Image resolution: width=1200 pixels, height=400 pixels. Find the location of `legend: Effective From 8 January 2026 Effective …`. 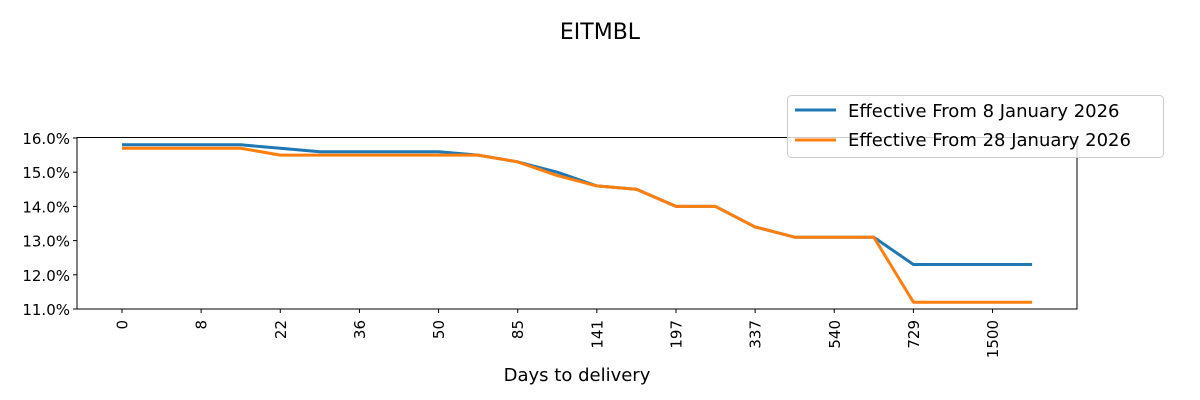

legend: Effective From 8 January 2026 Effective … is located at coordinates (975, 126).